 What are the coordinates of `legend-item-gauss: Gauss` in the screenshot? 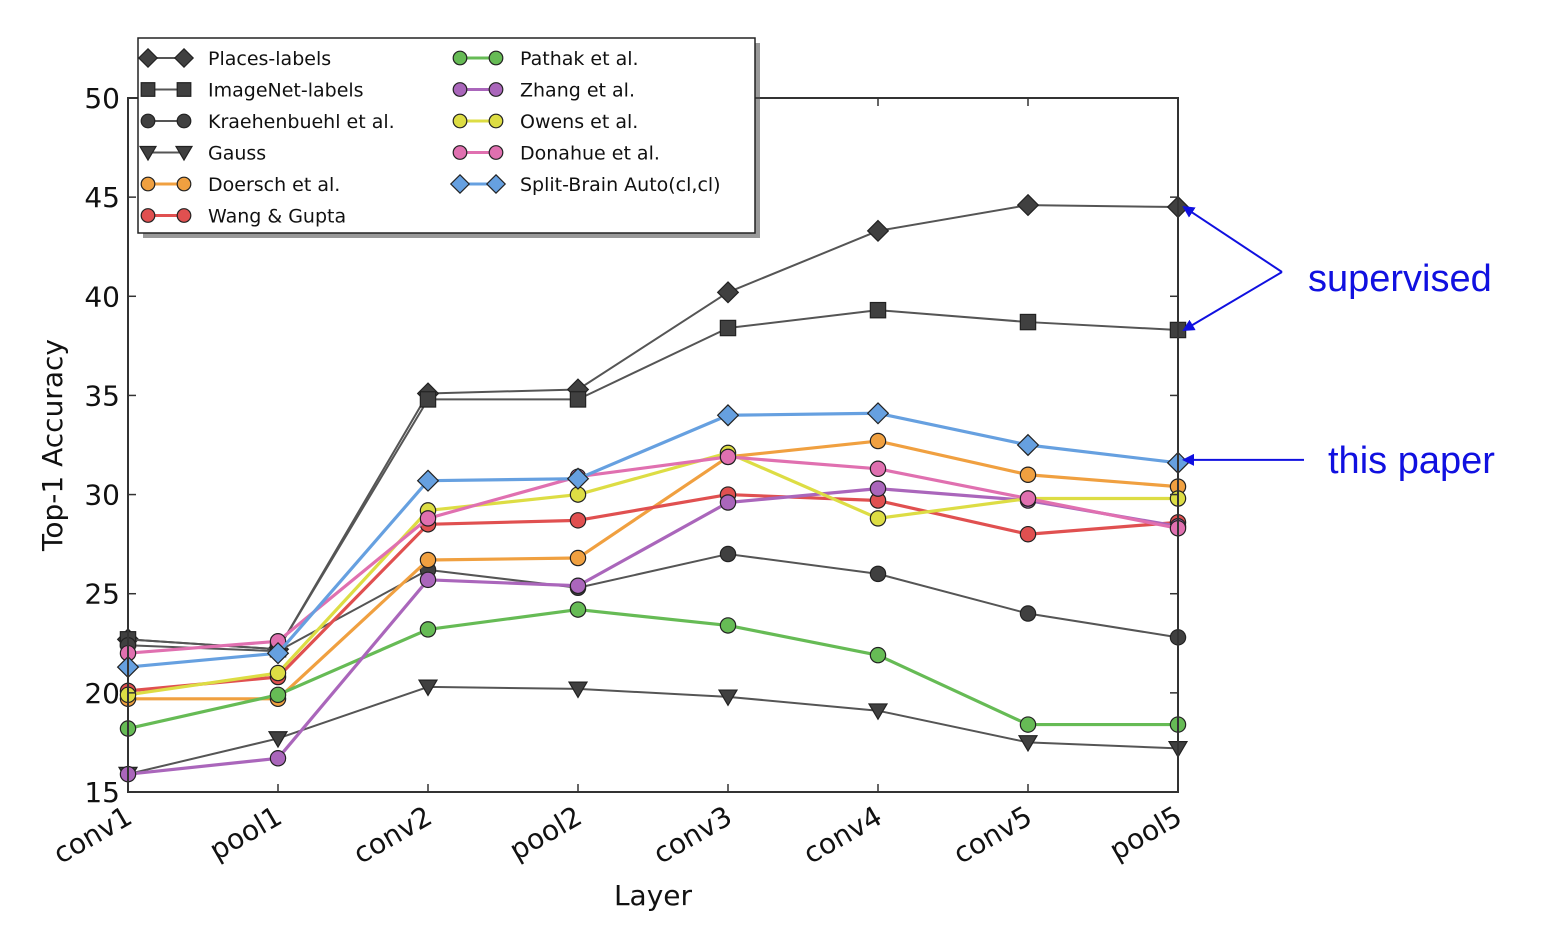 It's located at (202, 154).